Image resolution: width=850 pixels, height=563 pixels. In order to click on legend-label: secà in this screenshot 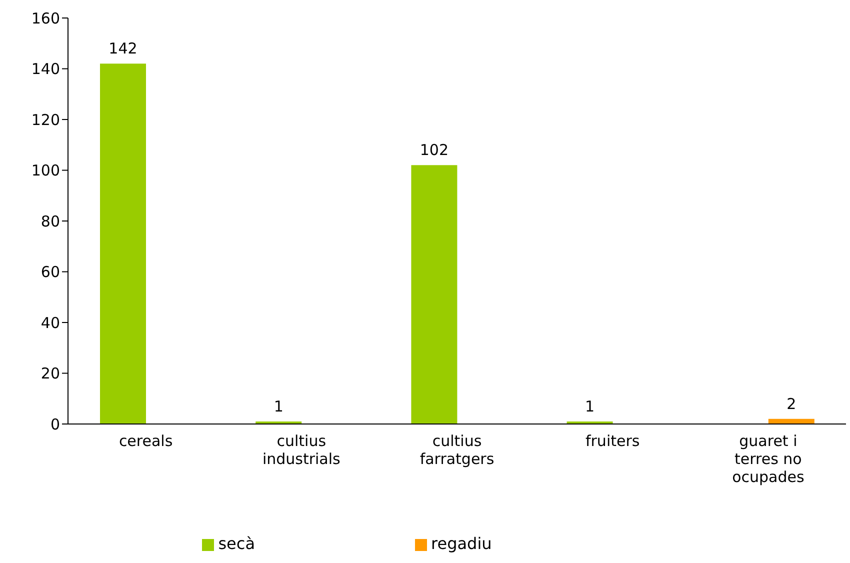, I will do `click(236, 543)`.